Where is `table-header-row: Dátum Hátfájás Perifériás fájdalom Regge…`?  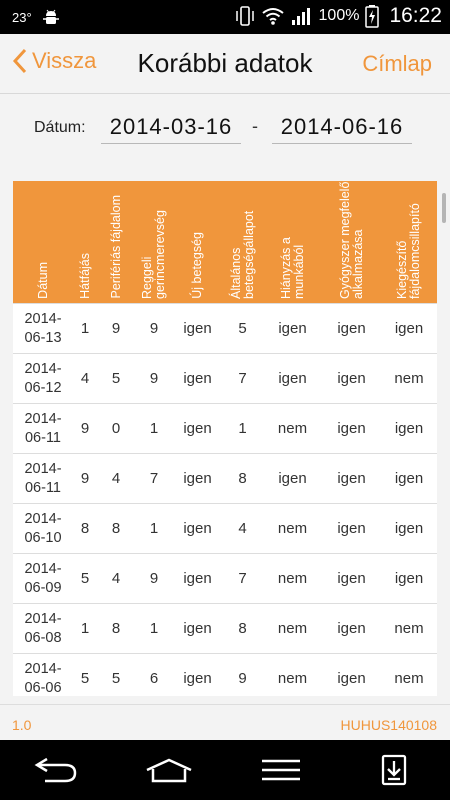 table-header-row: Dátum Hátfájás Perifériás fájdalom Regge… is located at coordinates (225, 242).